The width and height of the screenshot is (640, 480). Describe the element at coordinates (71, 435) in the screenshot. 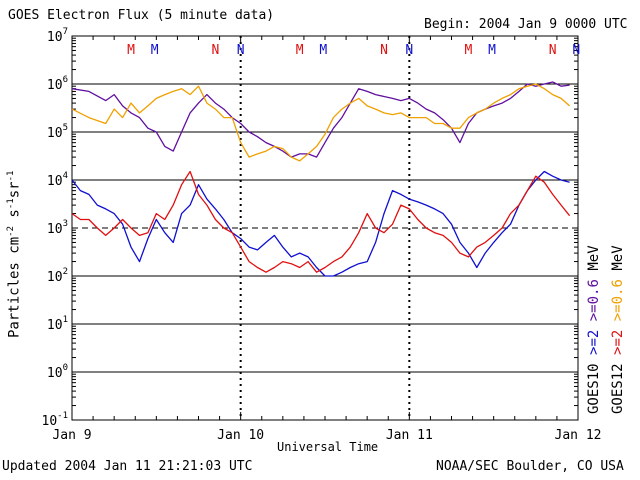

I see `x-tick-label: Jan 9` at that location.